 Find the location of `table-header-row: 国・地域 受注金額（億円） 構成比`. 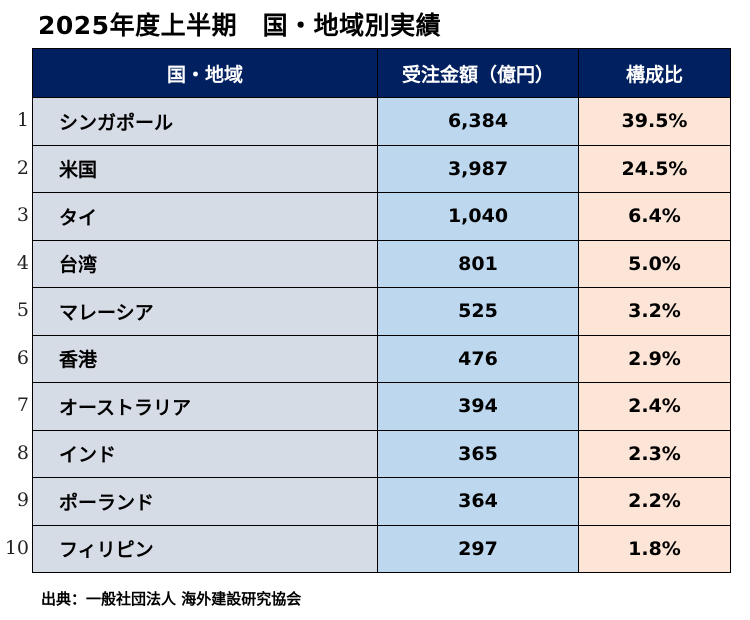

table-header-row: 国・地域 受注金額（億円） 構成比 is located at coordinates (381, 73).